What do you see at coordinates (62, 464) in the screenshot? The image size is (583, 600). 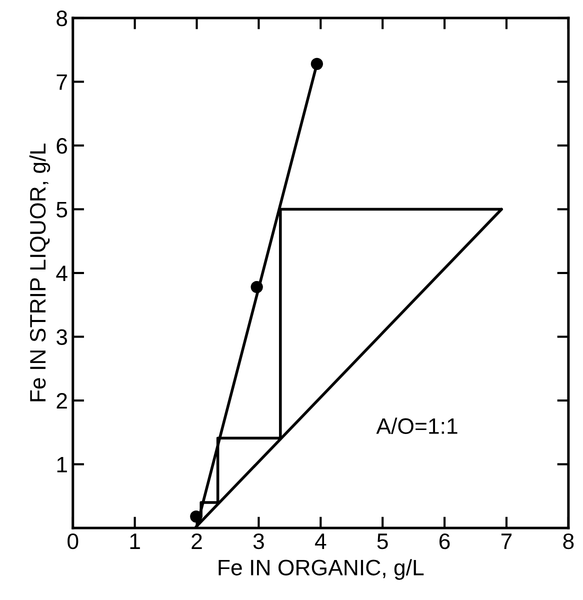 I see `y-tick-label: 1` at bounding box center [62, 464].